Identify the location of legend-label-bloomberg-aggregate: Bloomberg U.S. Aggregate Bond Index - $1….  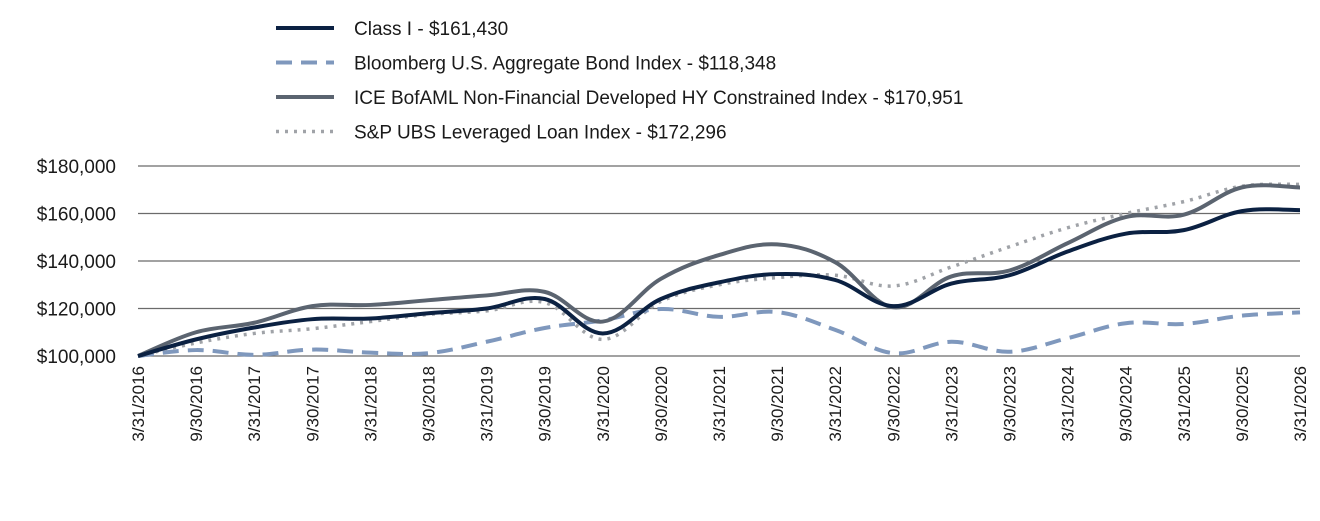
(565, 64).